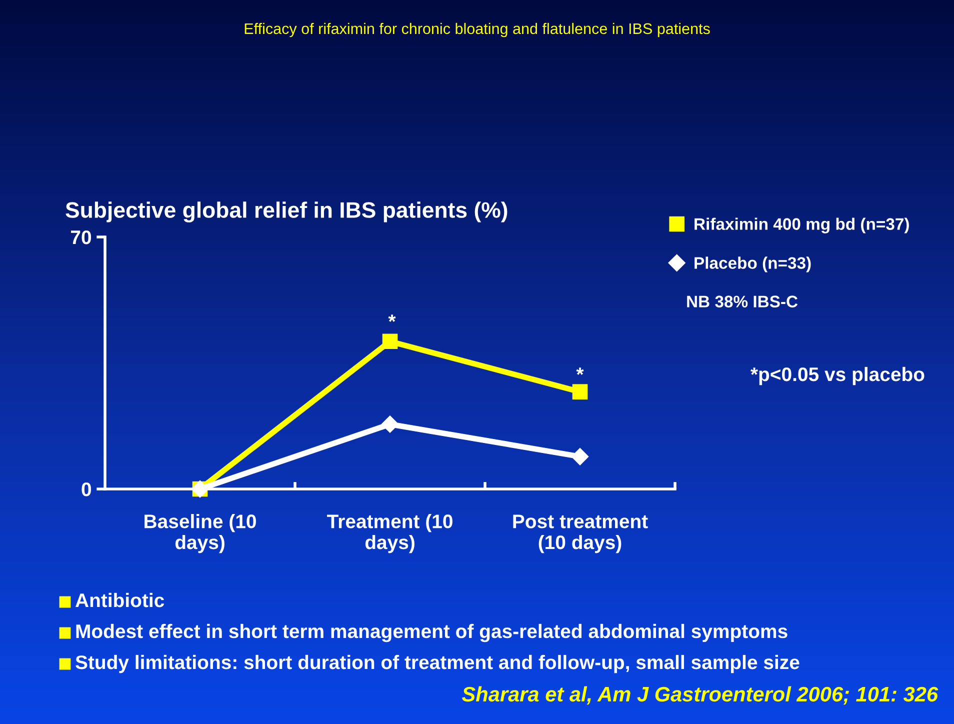 Image resolution: width=954 pixels, height=724 pixels. I want to click on text: *p<0.05 vs placebo, so click(837, 376).